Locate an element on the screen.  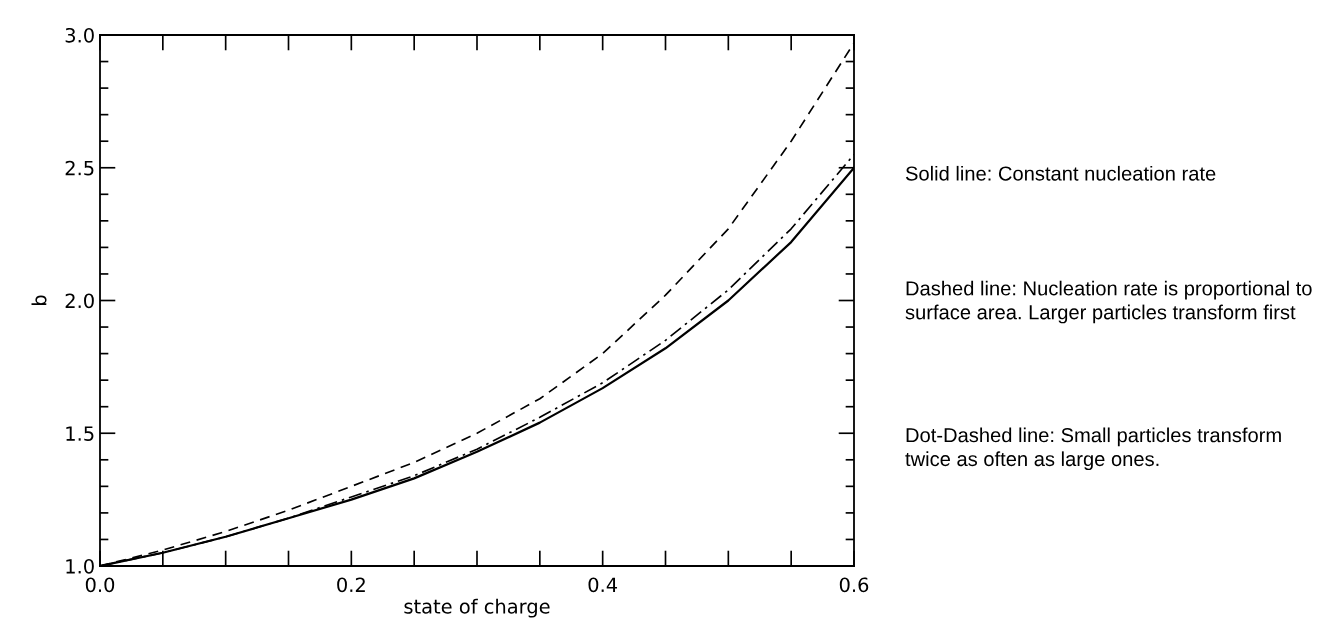
y-tick-label: 1.0 is located at coordinates (80, 566).